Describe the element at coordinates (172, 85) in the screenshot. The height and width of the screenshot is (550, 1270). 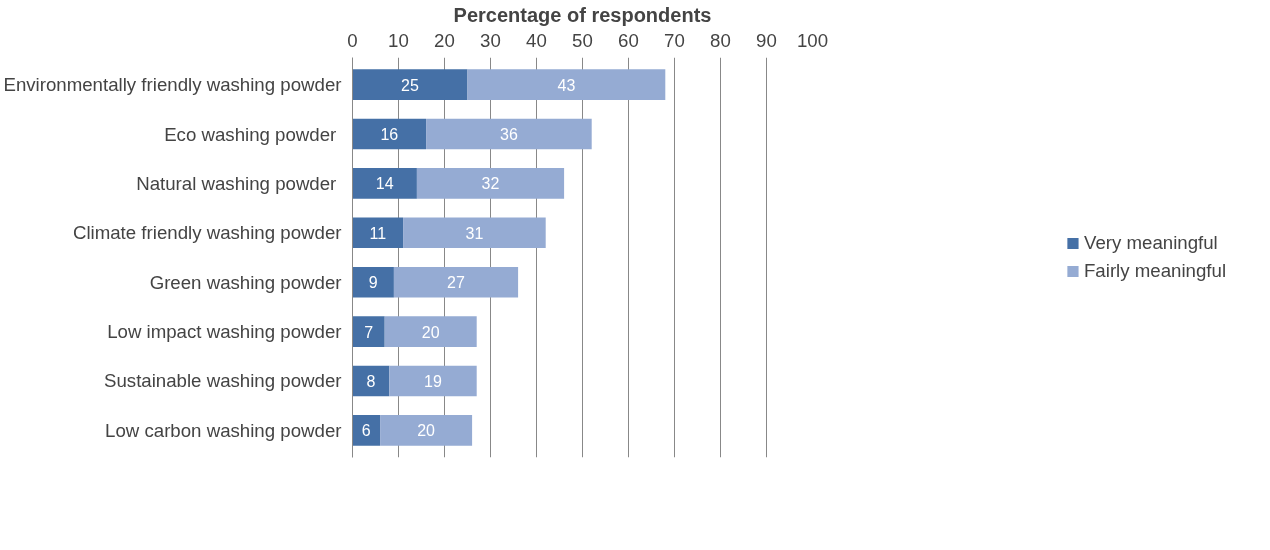
I see `y-tick-label: Environmentally friendly washing powder` at that location.